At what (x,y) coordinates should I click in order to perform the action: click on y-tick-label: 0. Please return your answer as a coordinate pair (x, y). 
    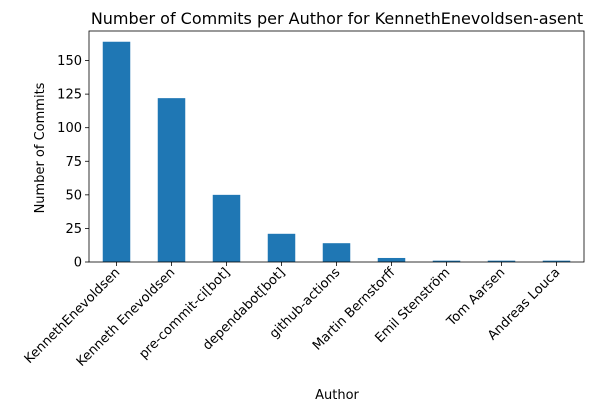
    Looking at the image, I should click on (78, 263).